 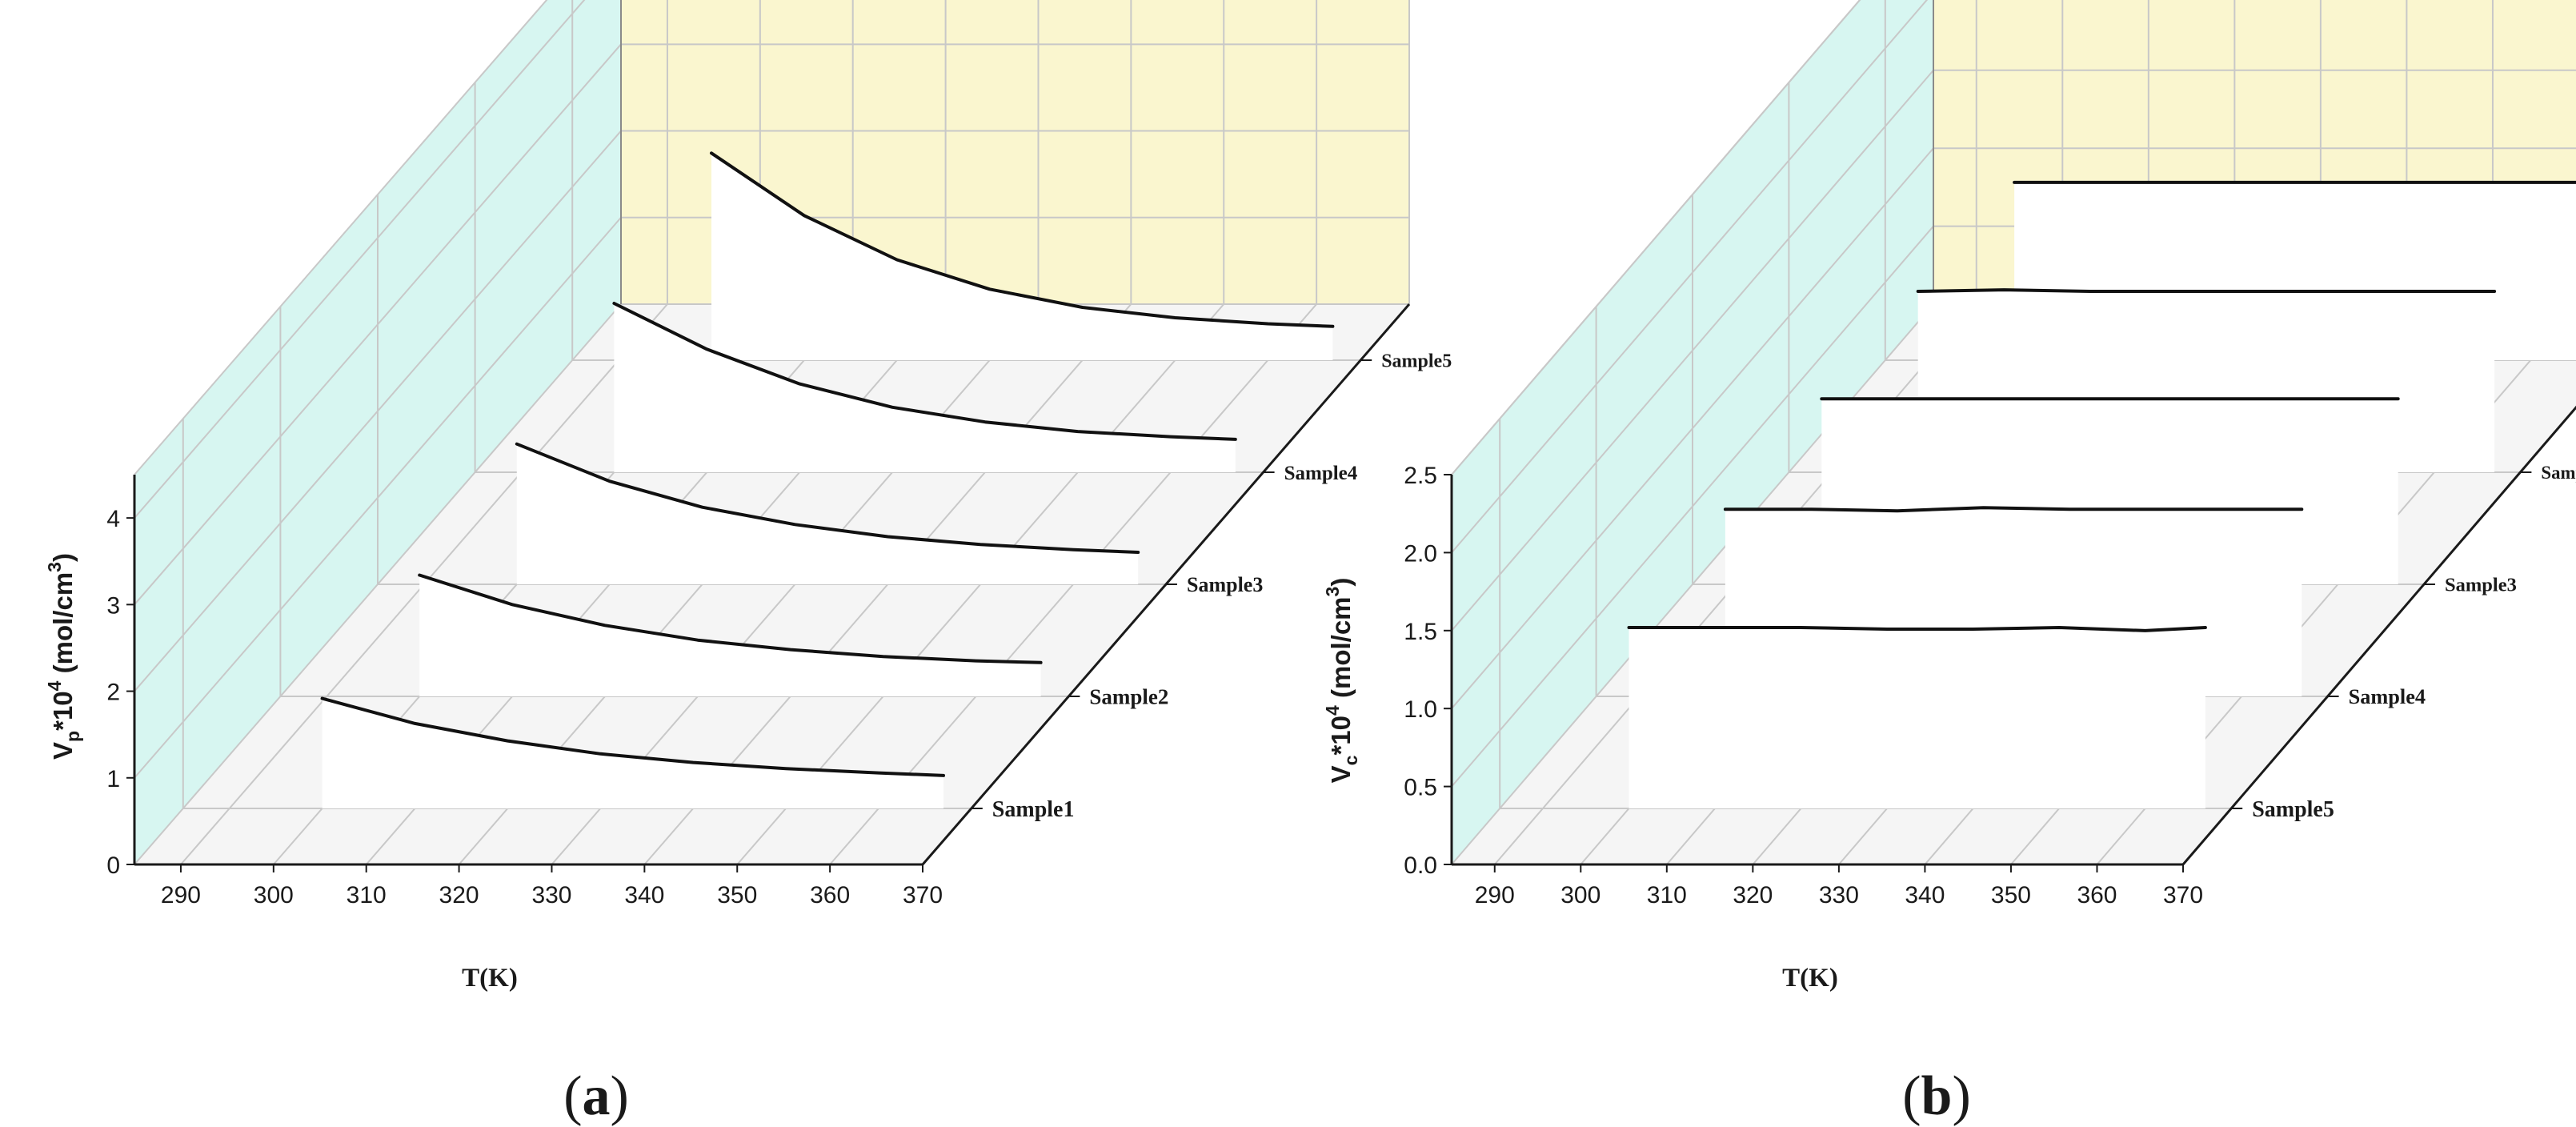 I want to click on y-tick-label: 2, so click(x=113, y=693).